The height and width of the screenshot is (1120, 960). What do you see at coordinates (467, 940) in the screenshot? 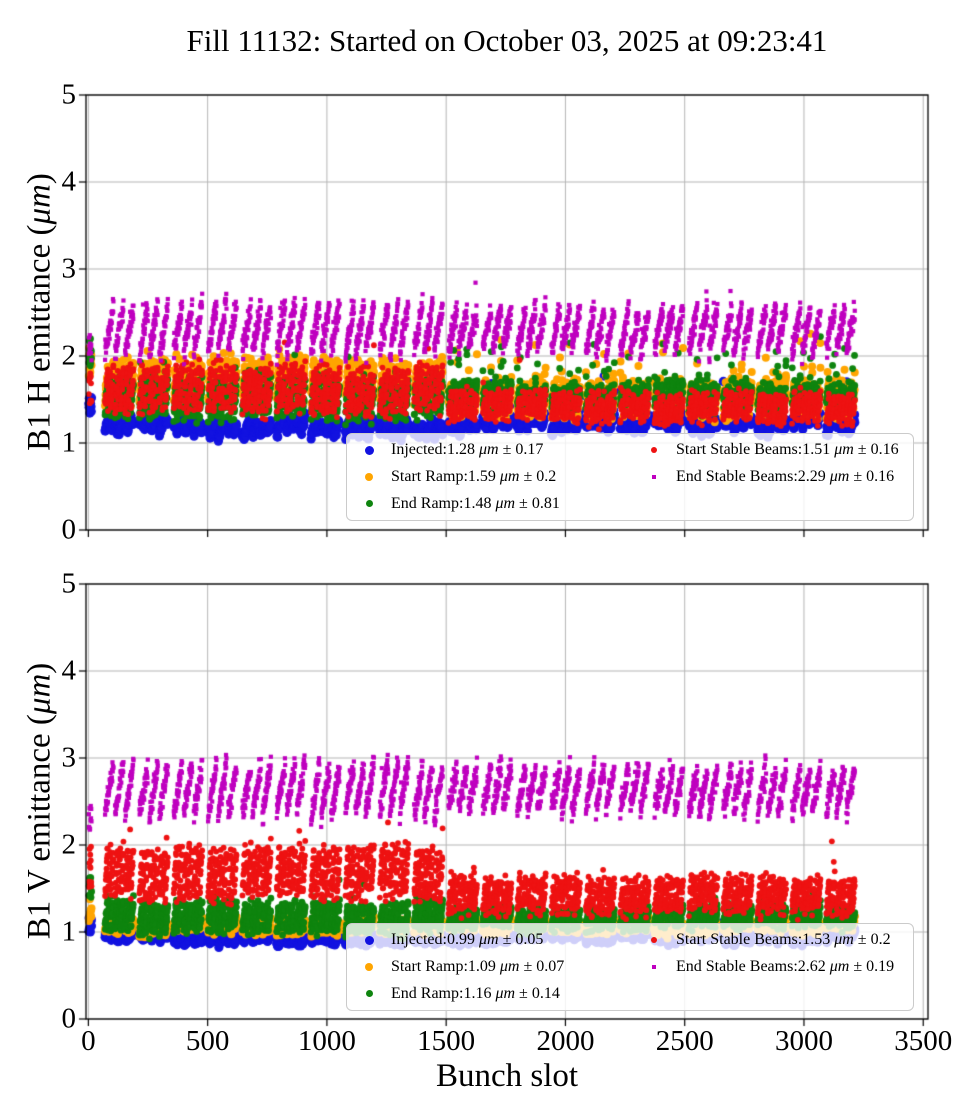
I see `legend-entry-label: Injected:0.99 μm ± 0.05` at bounding box center [467, 940].